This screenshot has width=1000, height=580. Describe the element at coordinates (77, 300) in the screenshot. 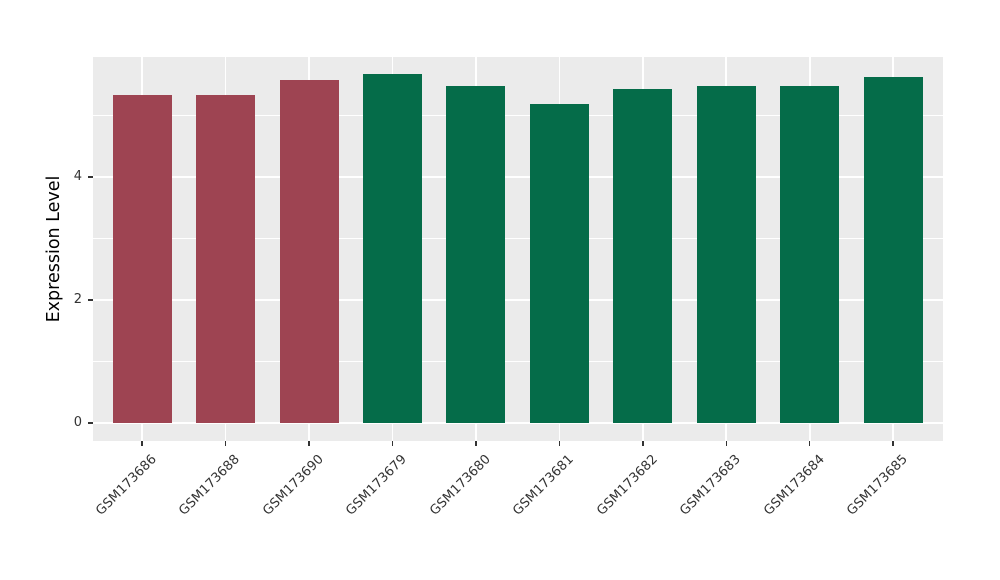

I see `y-tick-label: 2` at that location.